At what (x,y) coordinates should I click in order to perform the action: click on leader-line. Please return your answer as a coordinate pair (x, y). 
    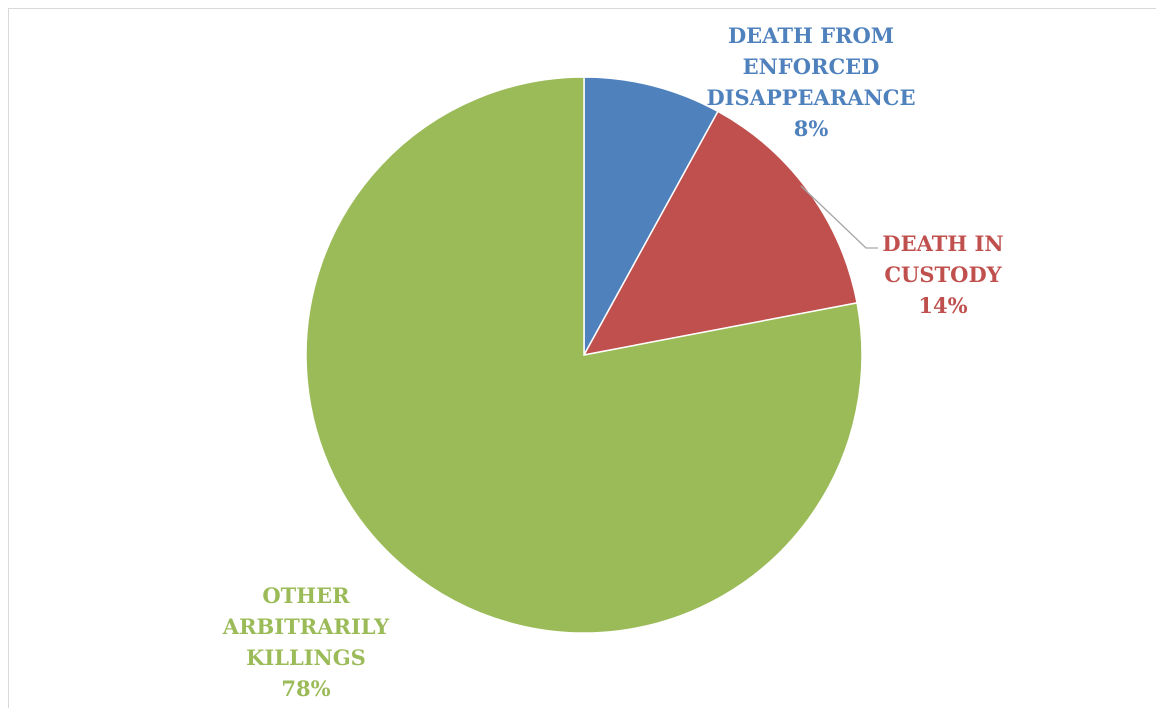
    Looking at the image, I should click on (839, 217).